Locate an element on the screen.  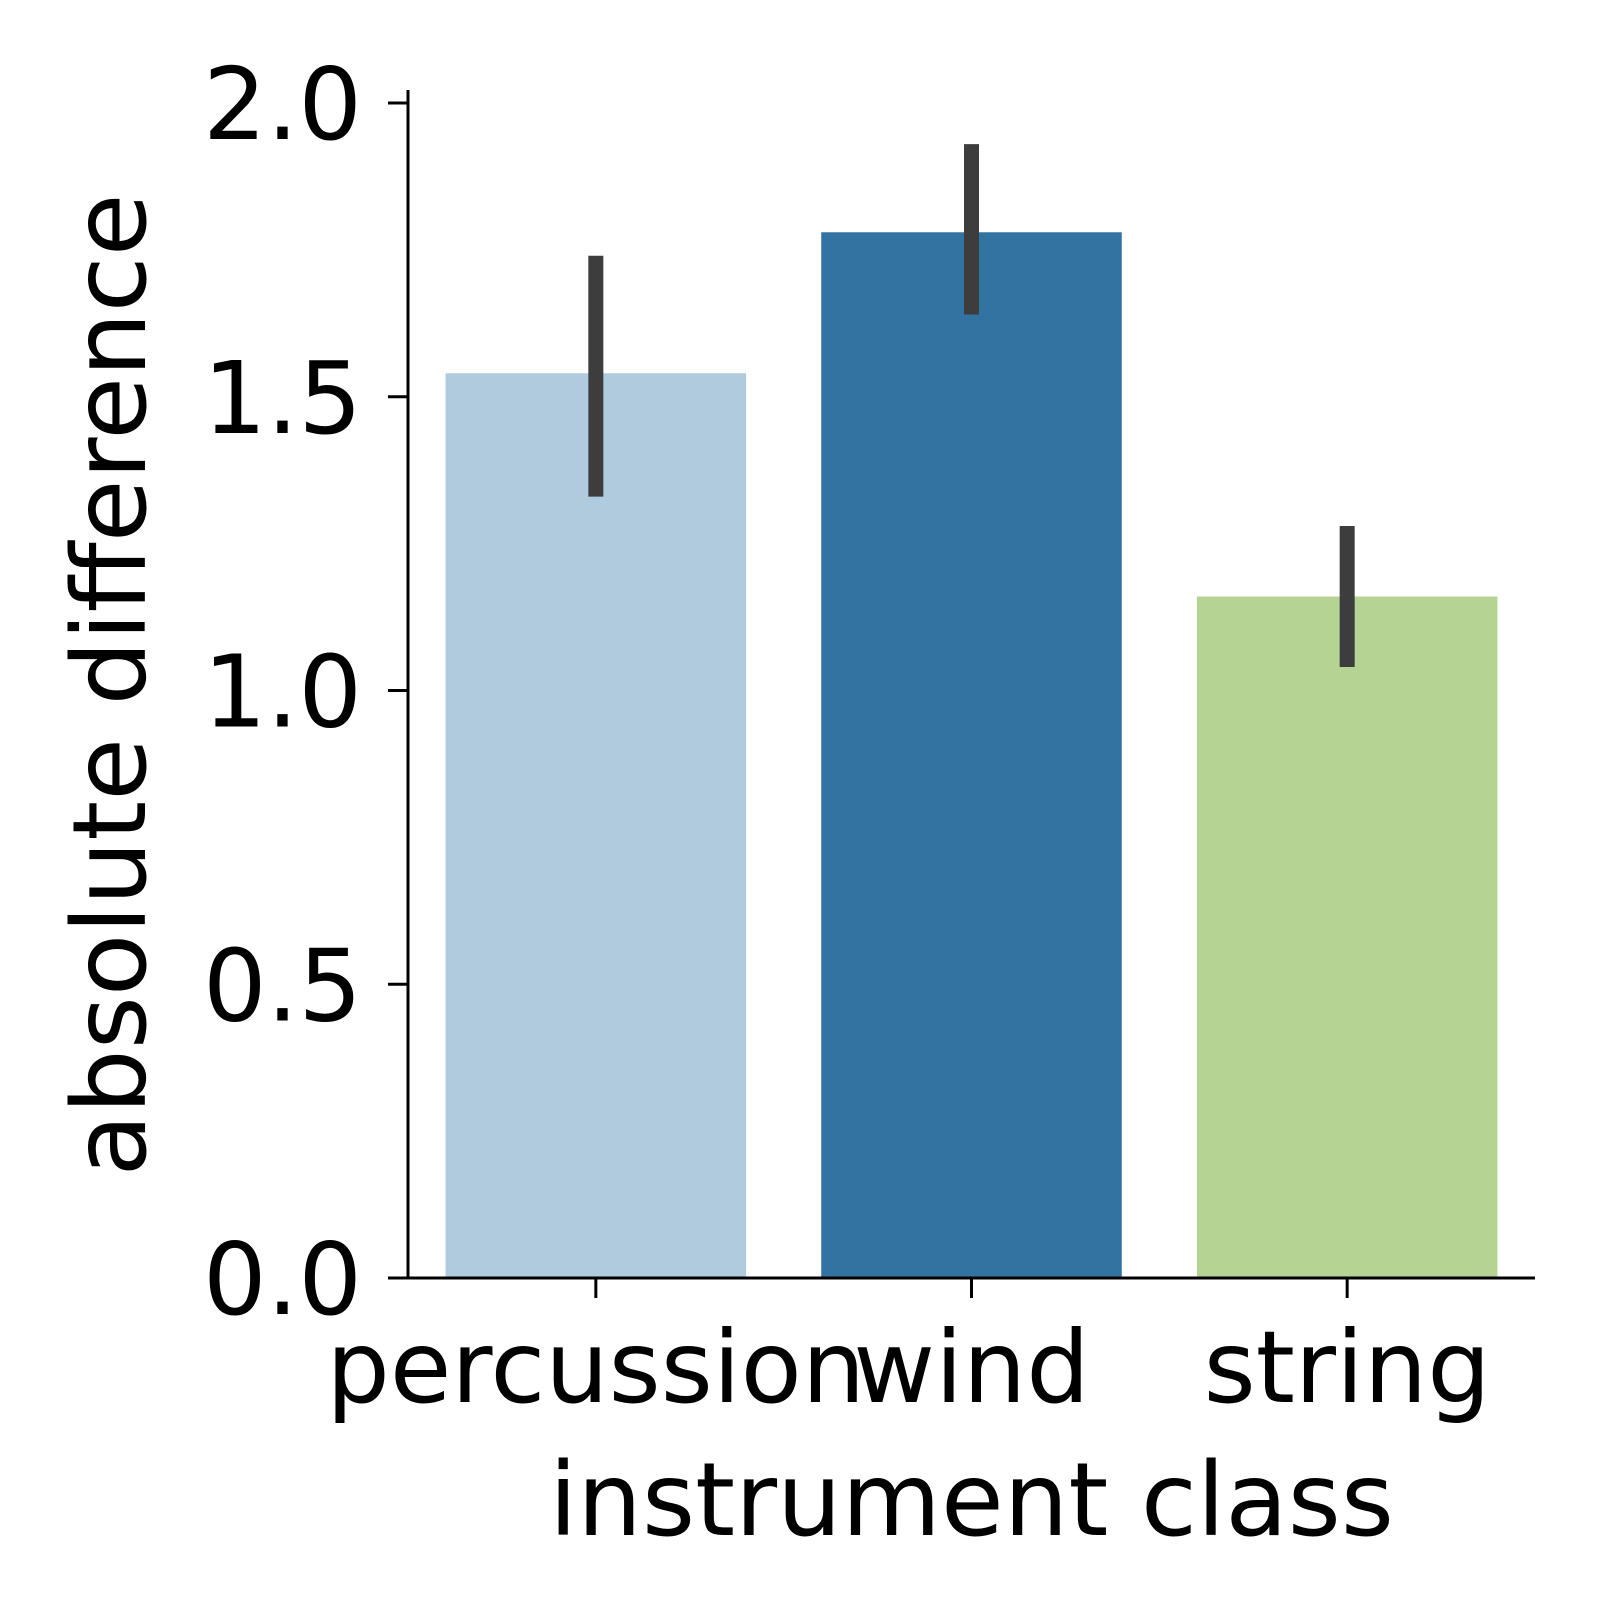
x-tick-label: wind is located at coordinates (971, 1367).